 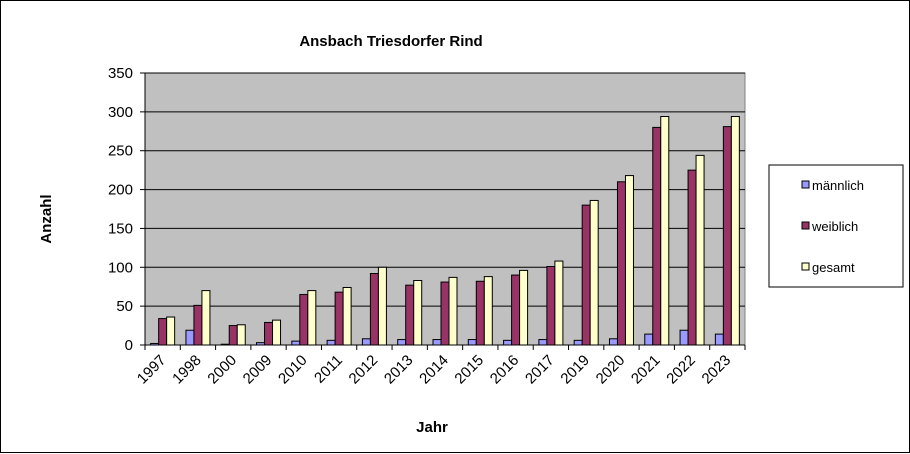 What do you see at coordinates (124, 306) in the screenshot?
I see `y-tick-label: 50` at bounding box center [124, 306].